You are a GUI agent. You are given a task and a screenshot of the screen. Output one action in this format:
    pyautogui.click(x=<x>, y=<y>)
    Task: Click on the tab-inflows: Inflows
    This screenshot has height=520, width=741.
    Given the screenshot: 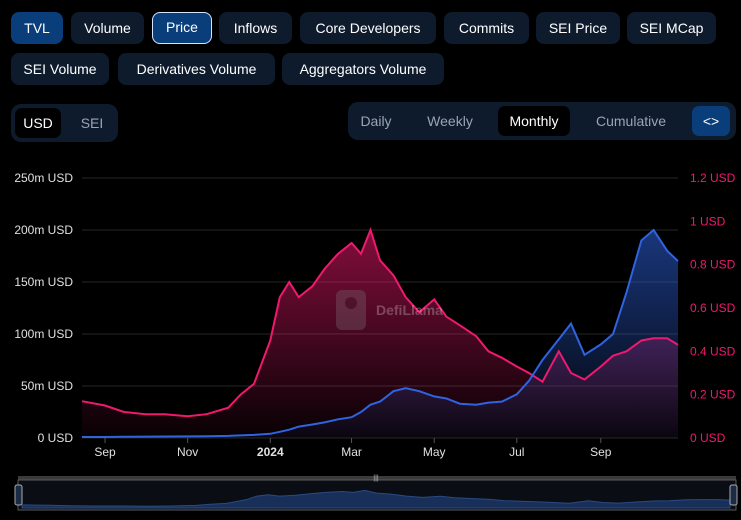 What is the action you would take?
    pyautogui.click(x=255, y=28)
    